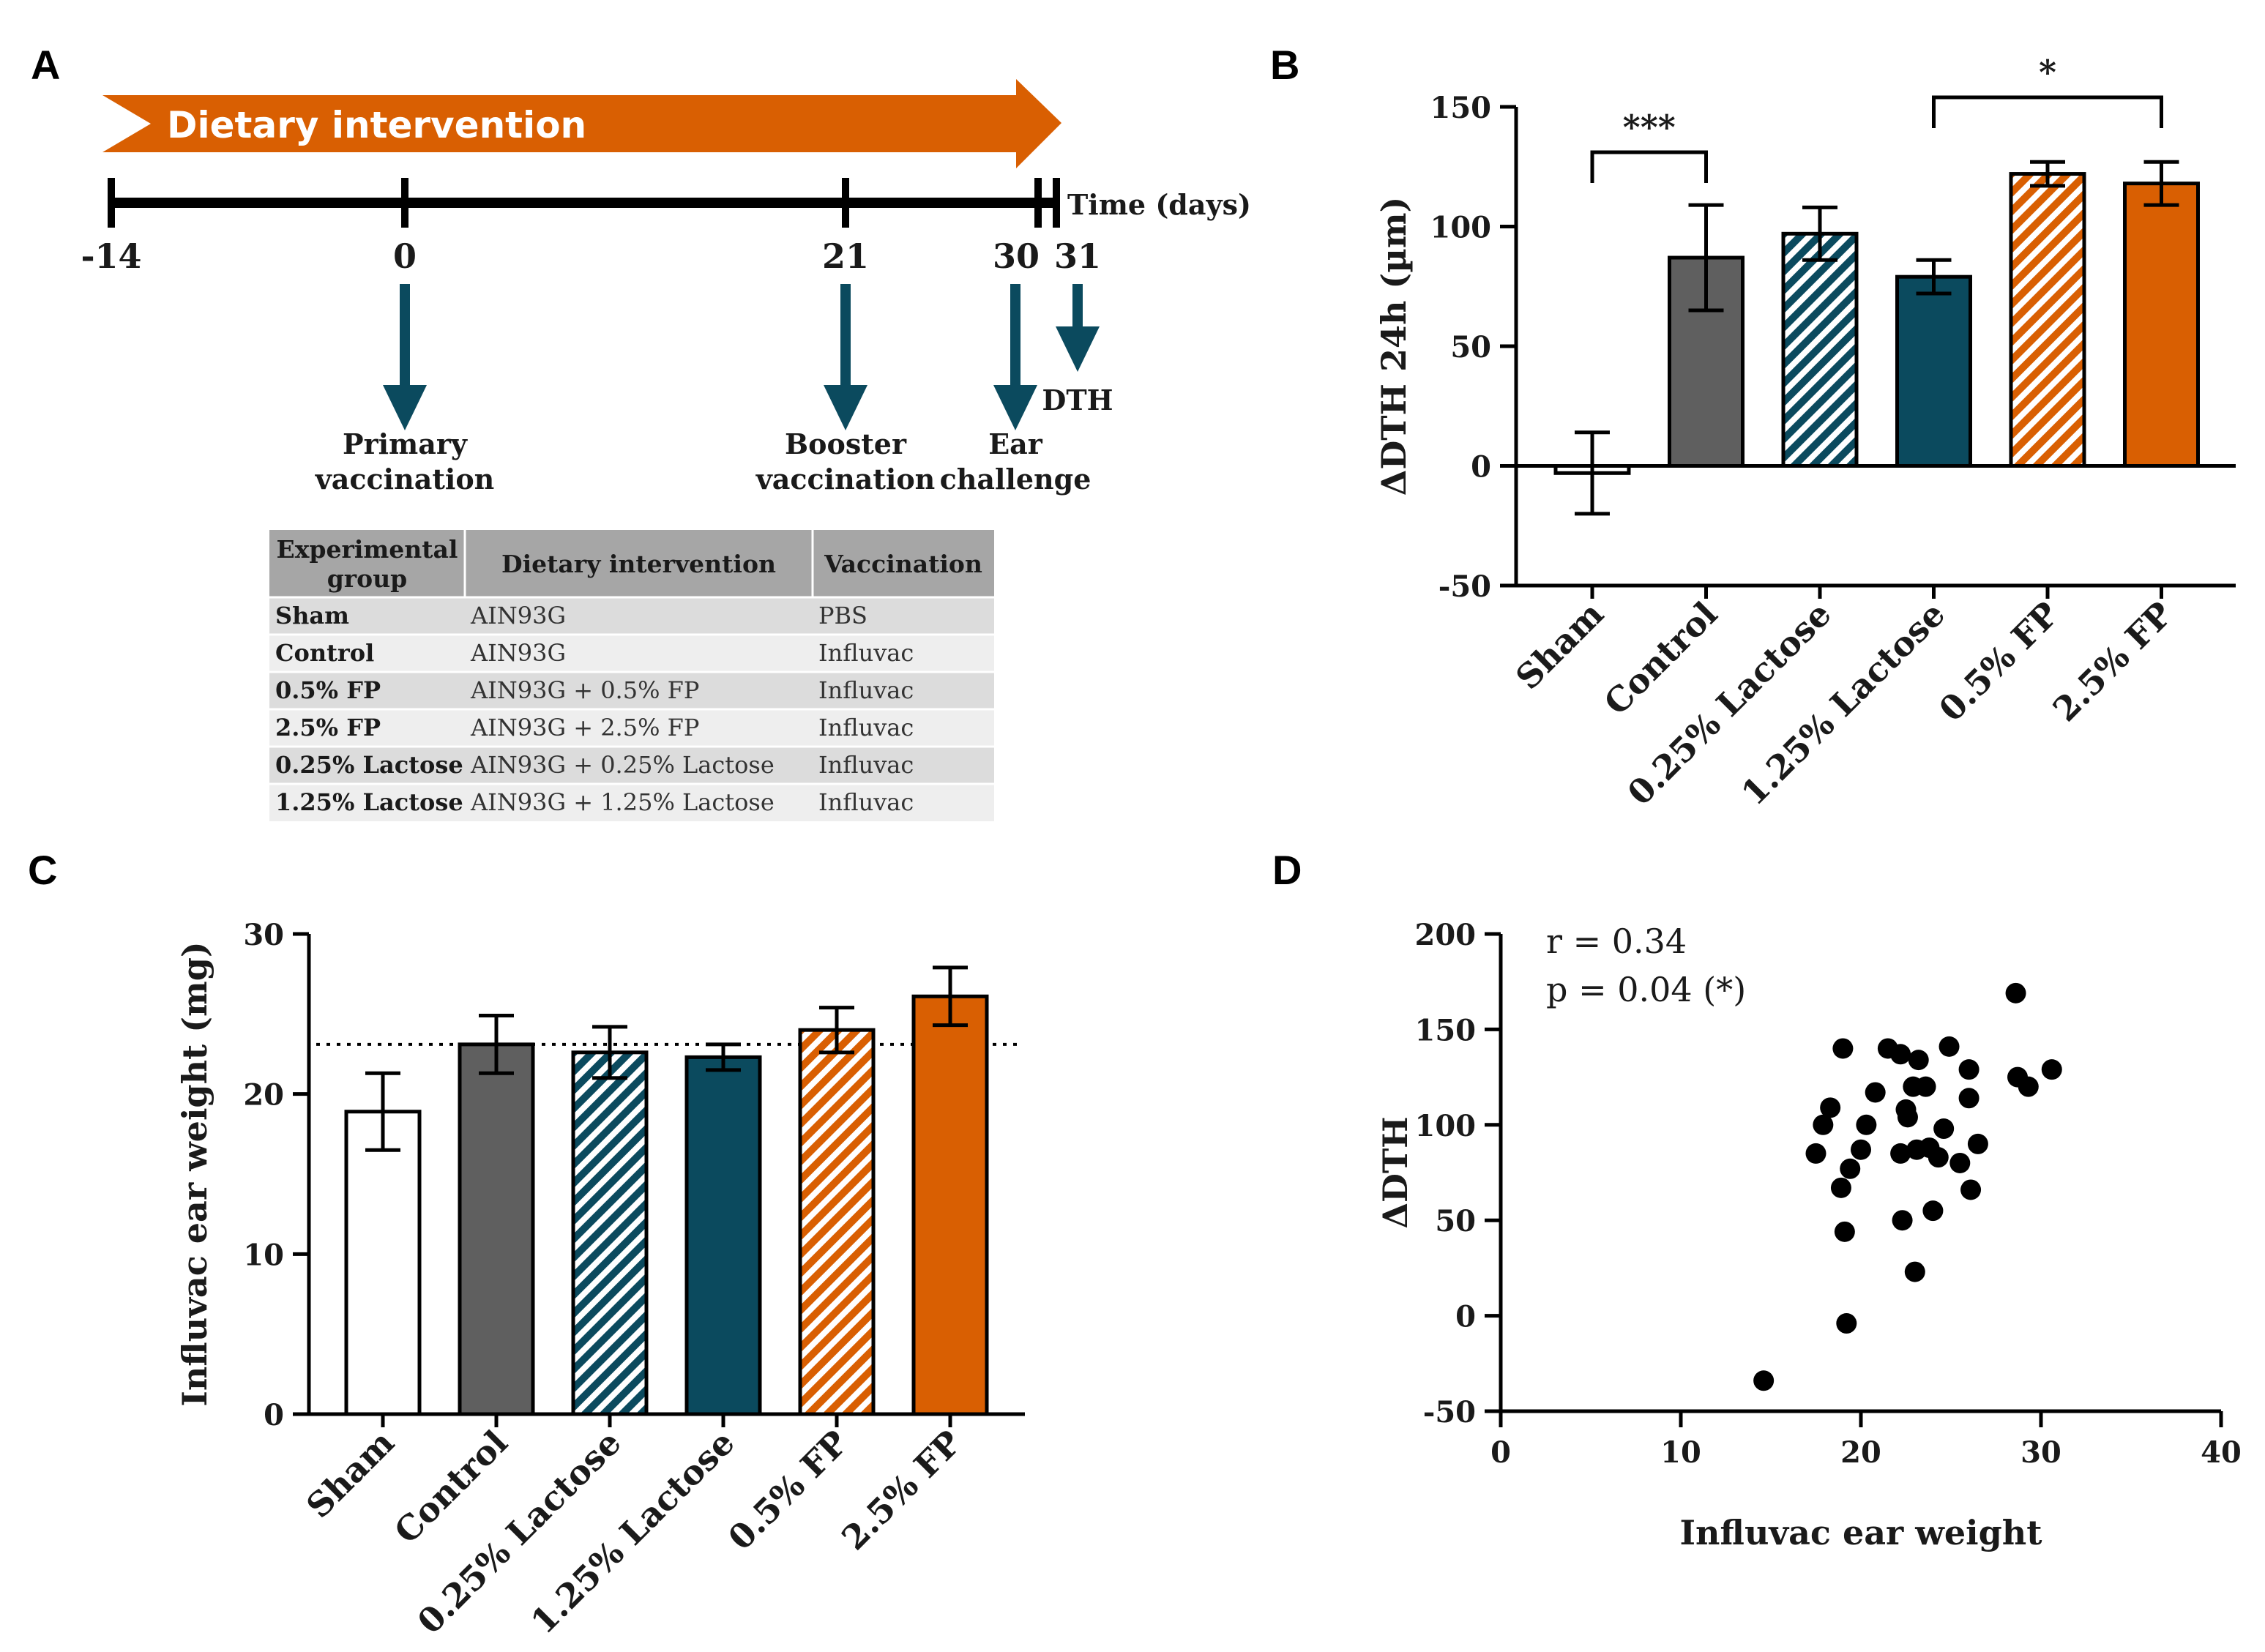 Image resolution: width=2265 pixels, height=1652 pixels. What do you see at coordinates (369, 802) in the screenshot?
I see `table-cell-group: 1.25% Lactose` at bounding box center [369, 802].